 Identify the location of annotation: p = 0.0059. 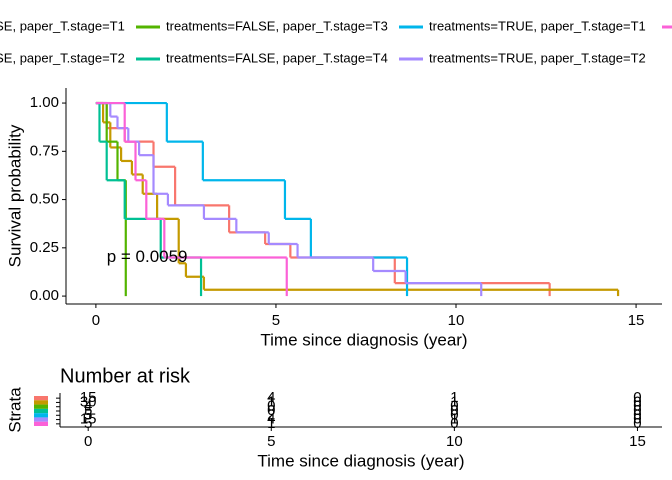
(147, 256).